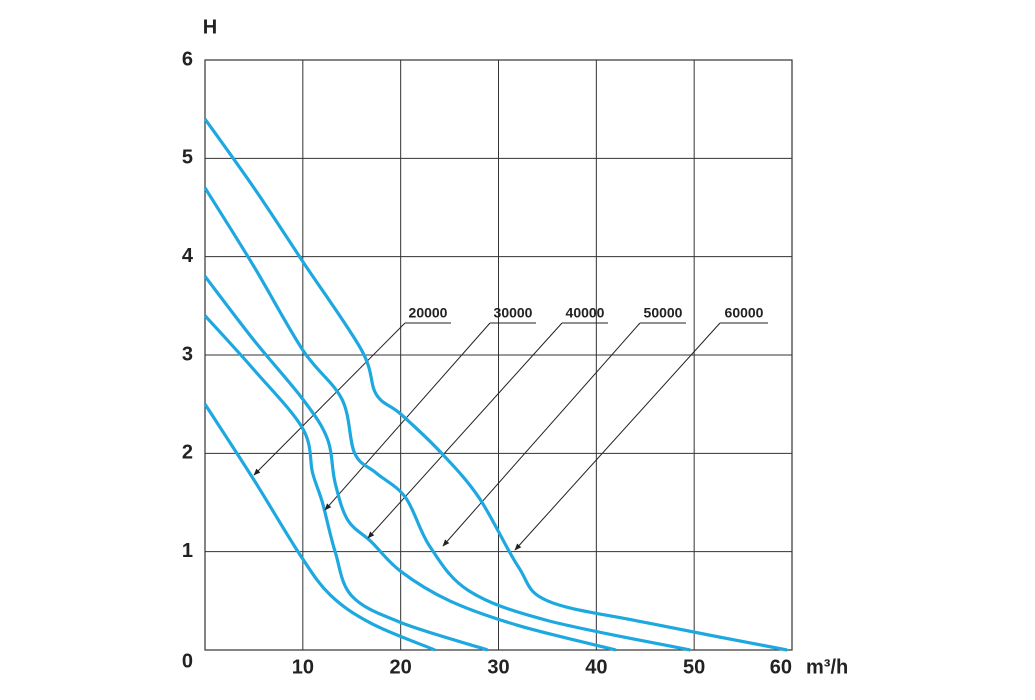 This screenshot has height=700, width=1035. What do you see at coordinates (827, 667) in the screenshot?
I see `x-axis-label: m³/h` at bounding box center [827, 667].